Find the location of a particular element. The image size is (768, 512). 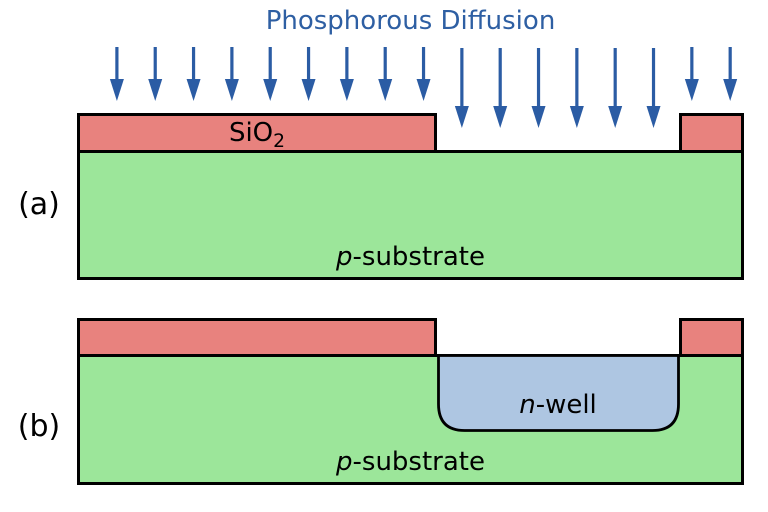

substrate-a-label: p-substrate is located at coordinates (410, 257).